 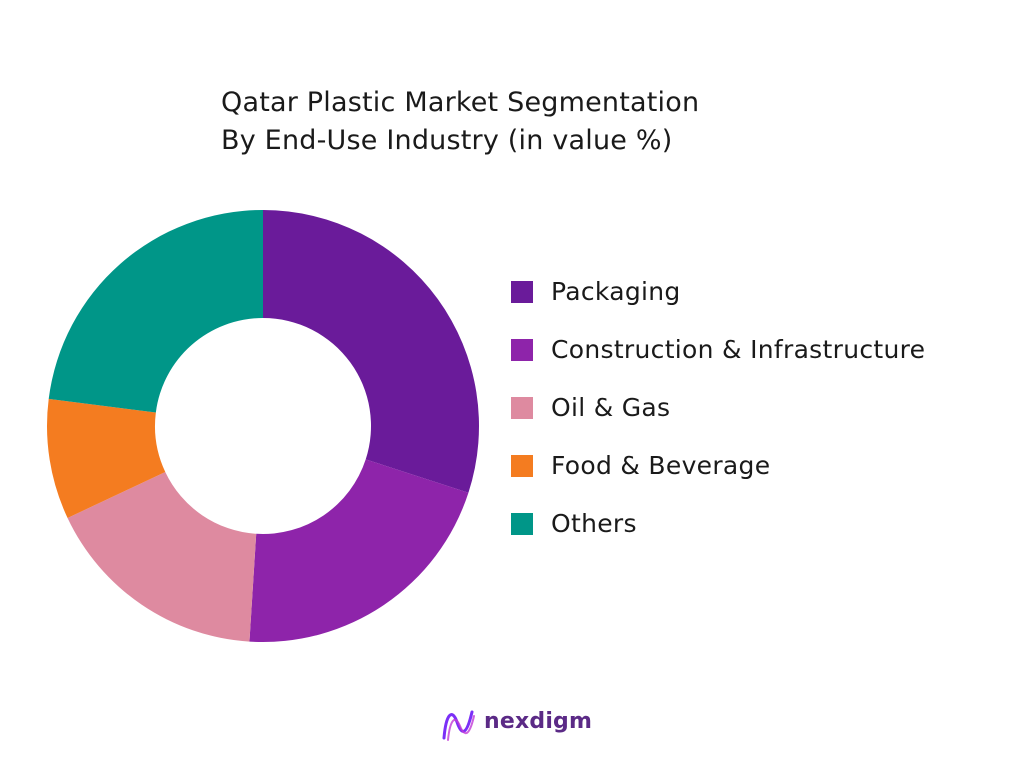 I want to click on chart-subtitle: By End-Use Industry (in value %), so click(x=447, y=140).